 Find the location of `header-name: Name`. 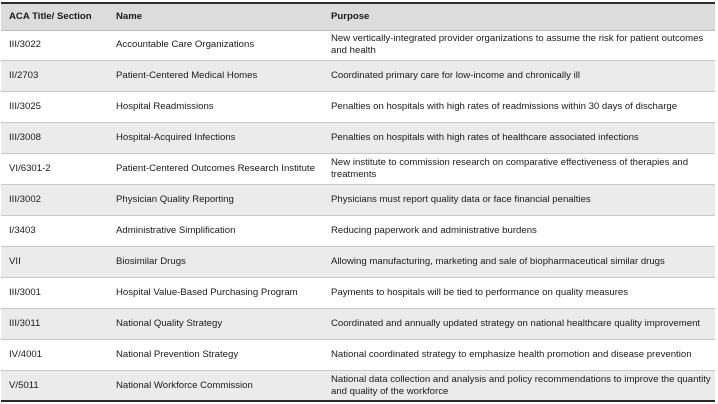

header-name: Name is located at coordinates (215, 16).